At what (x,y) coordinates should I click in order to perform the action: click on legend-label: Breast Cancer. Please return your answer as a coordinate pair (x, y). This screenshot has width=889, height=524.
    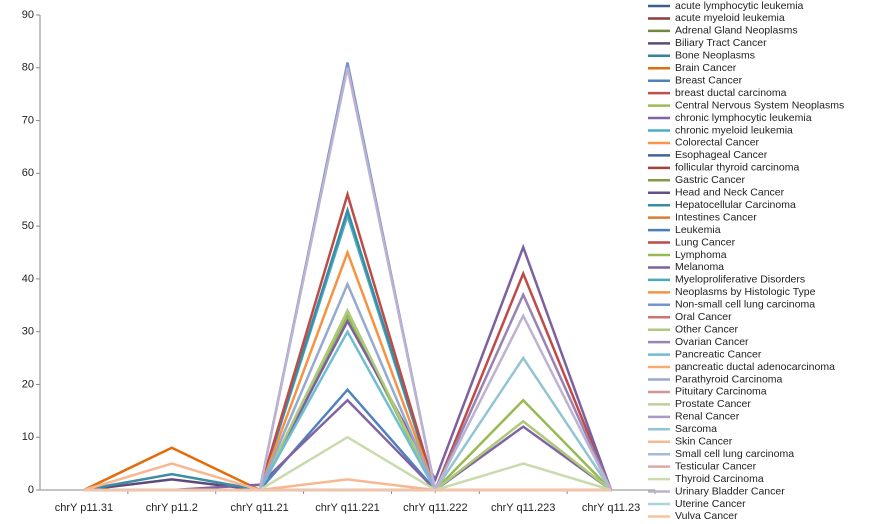
    Looking at the image, I should click on (709, 80).